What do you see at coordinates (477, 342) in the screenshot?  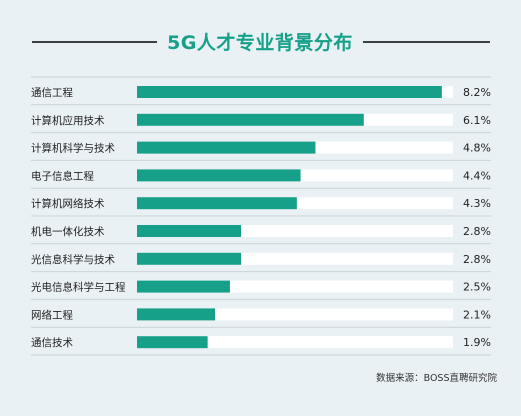 I see `value-label: 1.9%` at bounding box center [477, 342].